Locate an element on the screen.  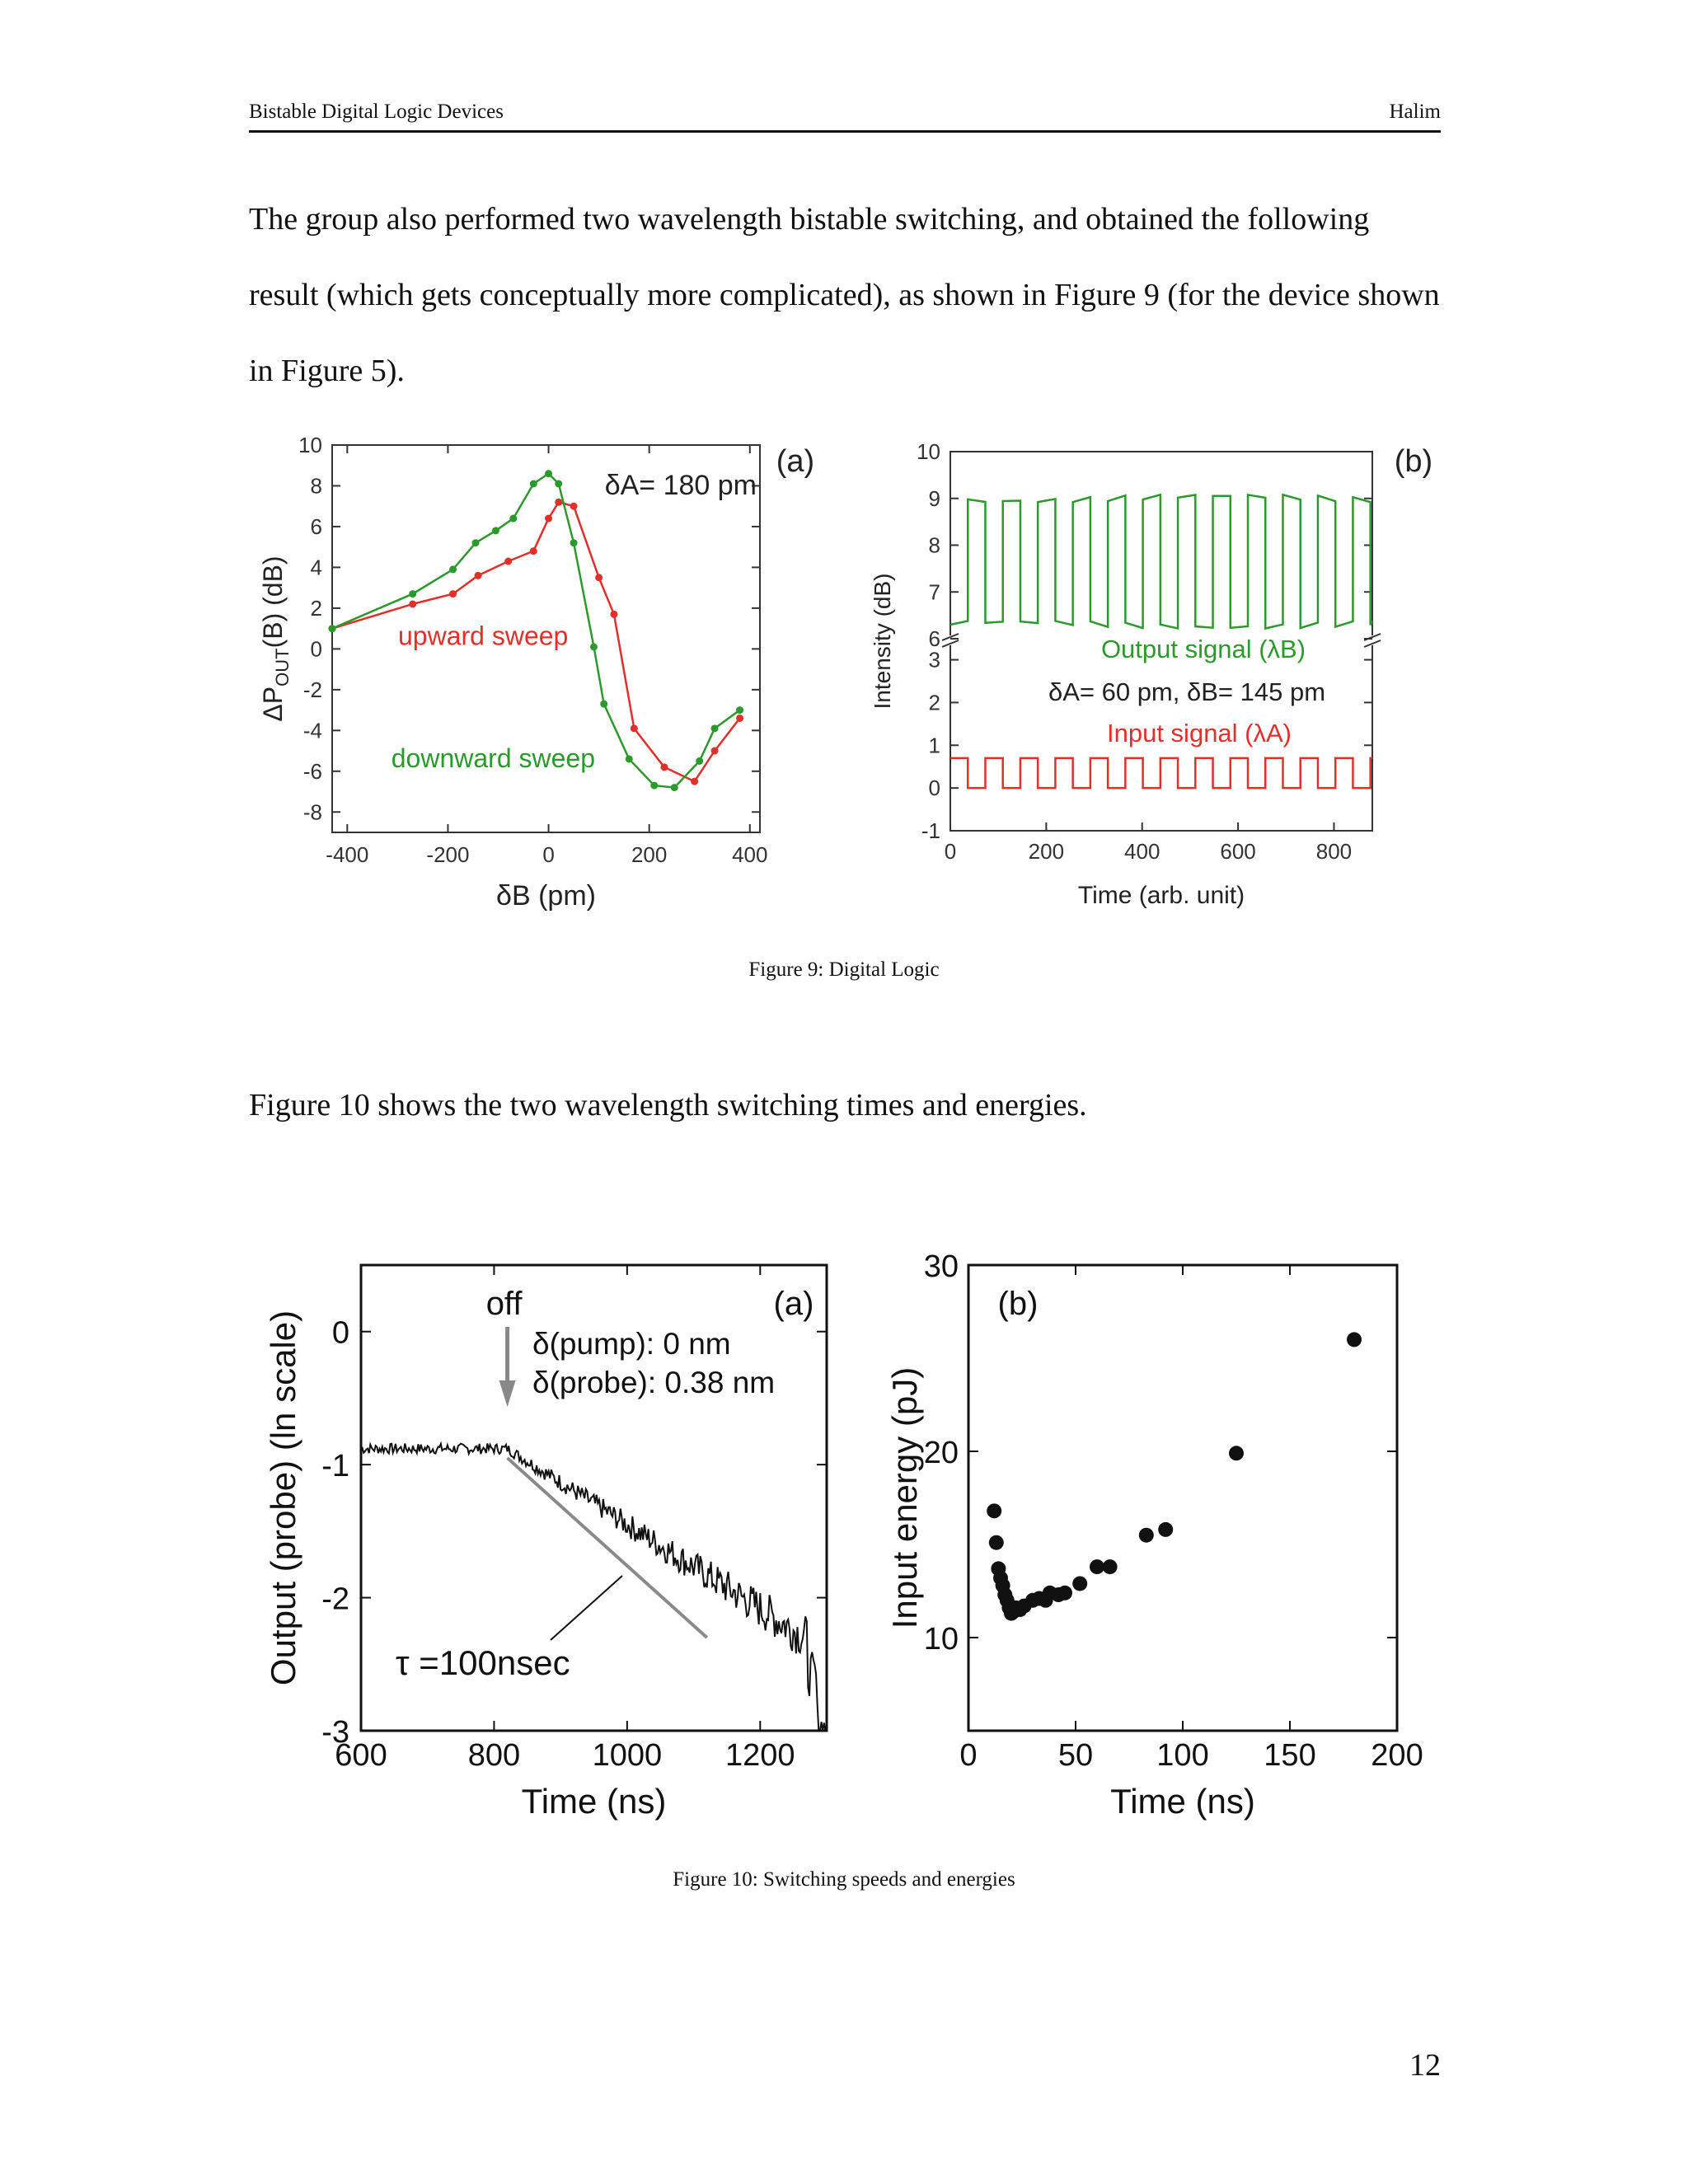
y-tick-label: 4 is located at coordinates (317, 567).